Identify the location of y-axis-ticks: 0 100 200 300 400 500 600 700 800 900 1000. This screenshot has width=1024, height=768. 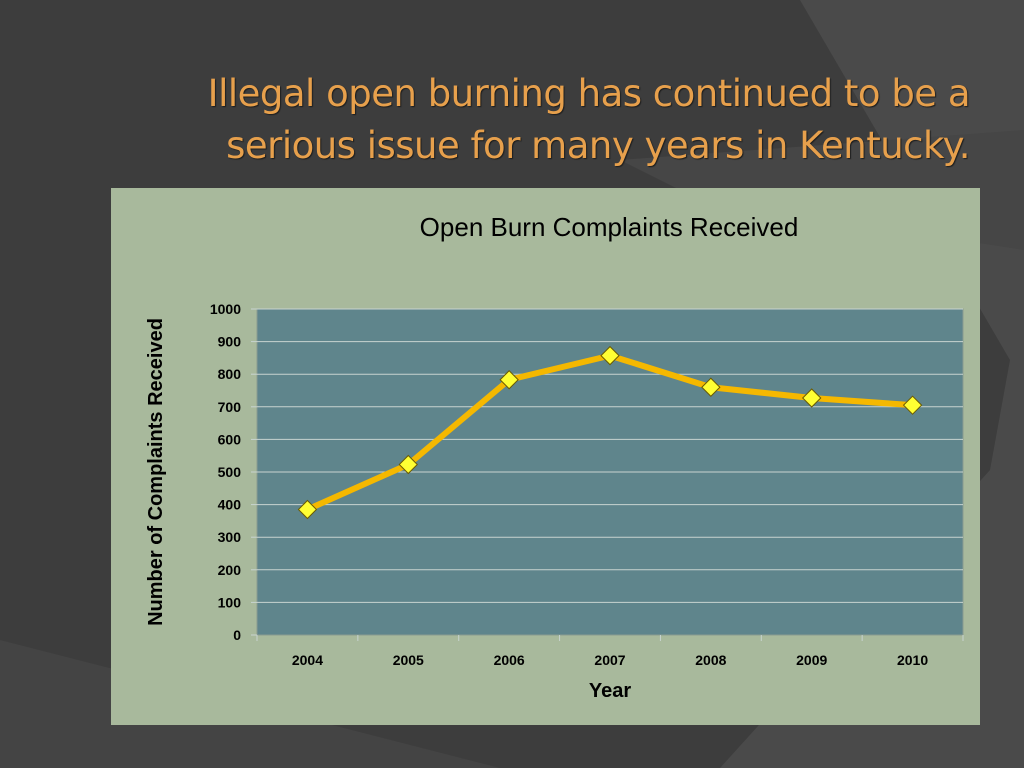
(233, 472).